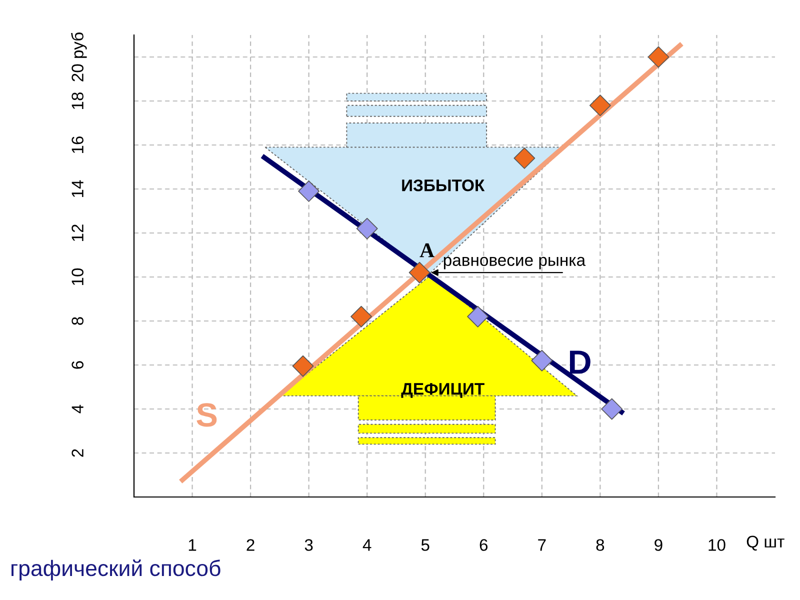 The image size is (800, 600). I want to click on x-tick-label: 3, so click(308, 545).